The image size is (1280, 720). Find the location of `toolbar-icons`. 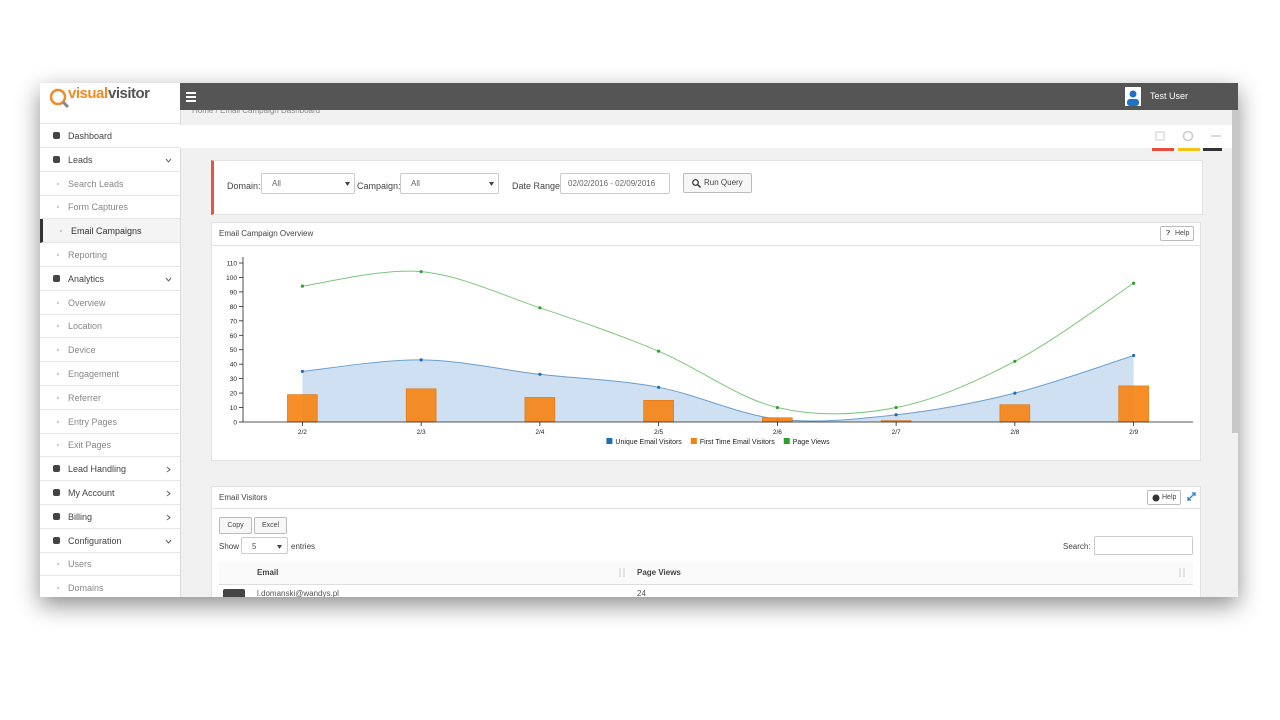

toolbar-icons is located at coordinates (1187, 140).